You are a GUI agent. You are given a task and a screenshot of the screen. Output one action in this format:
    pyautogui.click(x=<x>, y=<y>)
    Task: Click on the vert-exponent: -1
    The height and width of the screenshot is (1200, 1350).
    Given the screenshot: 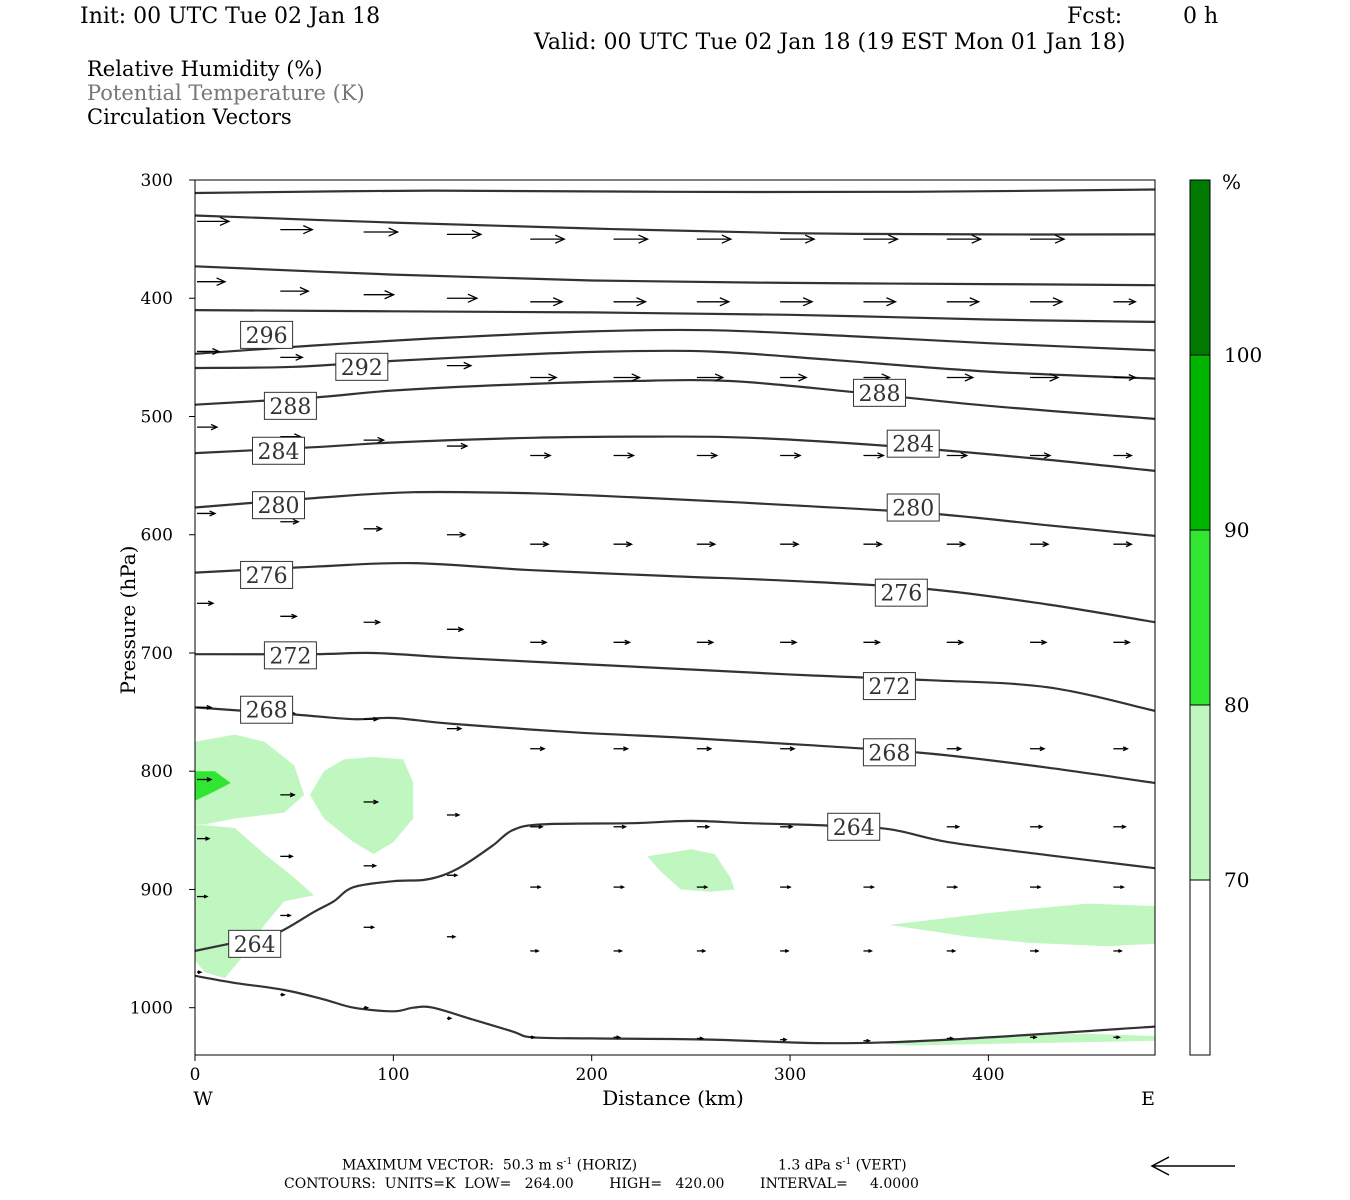 What is the action you would take?
    pyautogui.click(x=847, y=1162)
    